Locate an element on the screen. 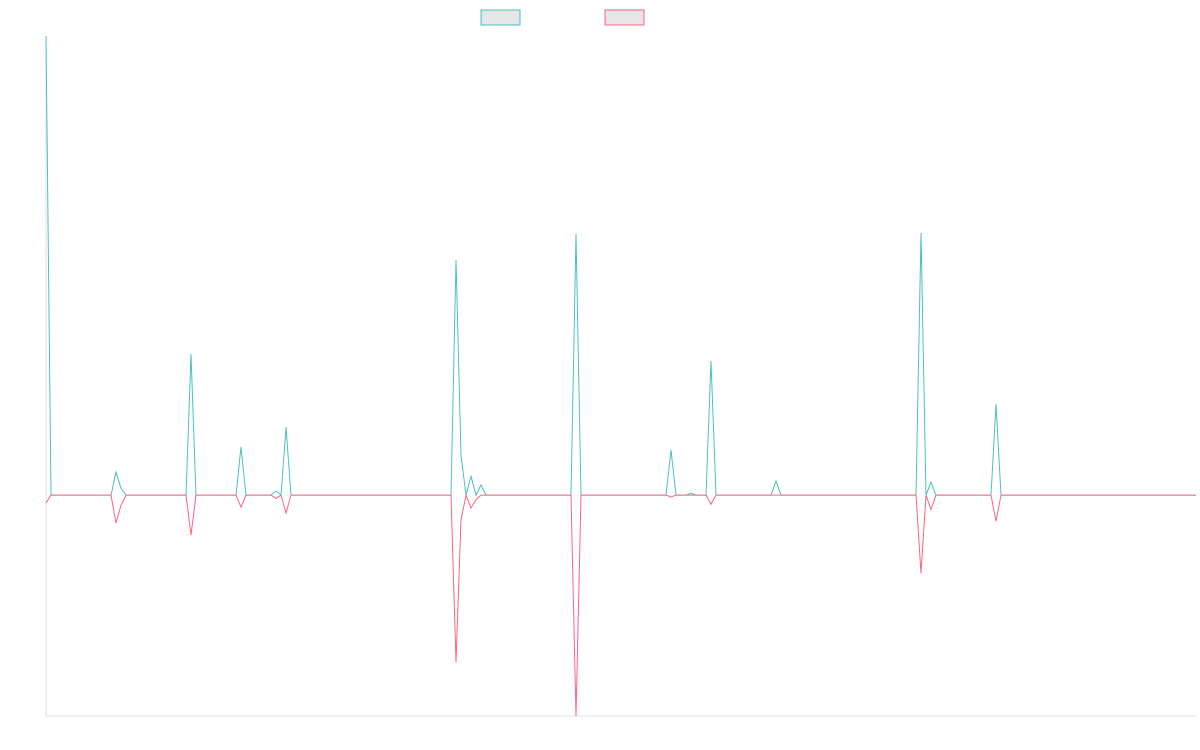  legend is located at coordinates (562, 17).